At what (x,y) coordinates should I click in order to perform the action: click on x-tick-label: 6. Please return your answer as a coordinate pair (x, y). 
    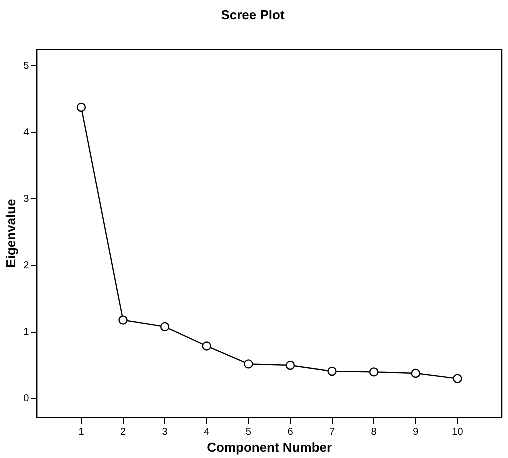
    Looking at the image, I should click on (291, 432).